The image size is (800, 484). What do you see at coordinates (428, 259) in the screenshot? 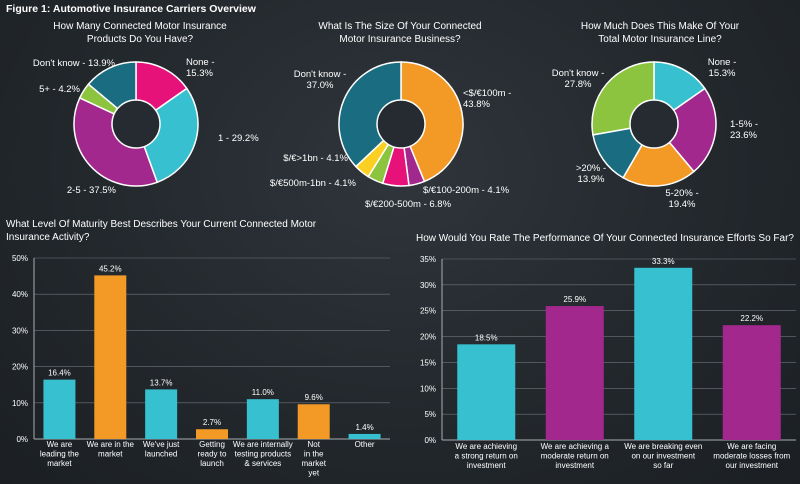
I see `y-tick-label: 35%` at bounding box center [428, 259].